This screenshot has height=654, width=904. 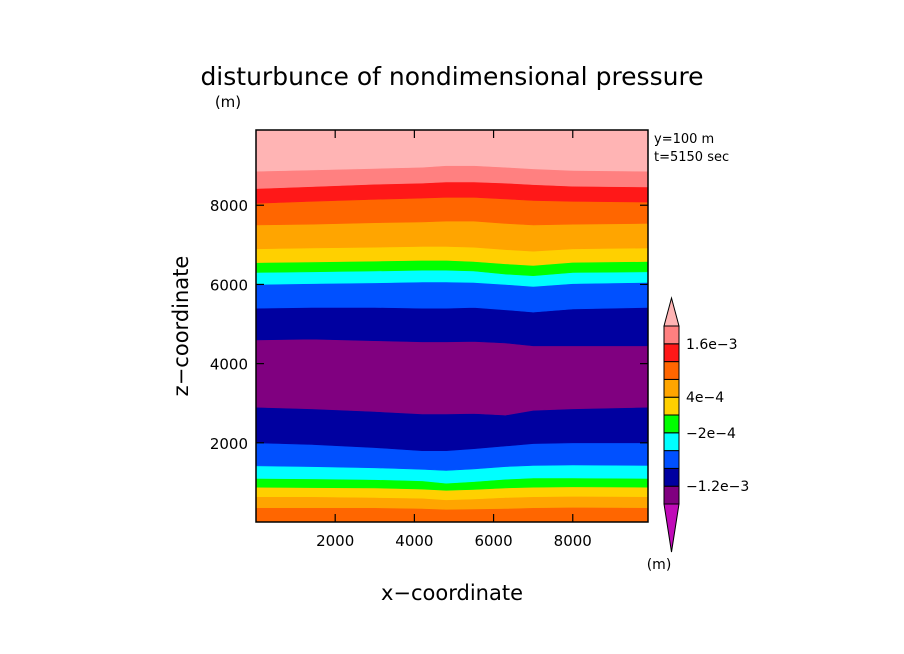 What do you see at coordinates (229, 365) in the screenshot?
I see `y-tick-label: 4000` at bounding box center [229, 365].